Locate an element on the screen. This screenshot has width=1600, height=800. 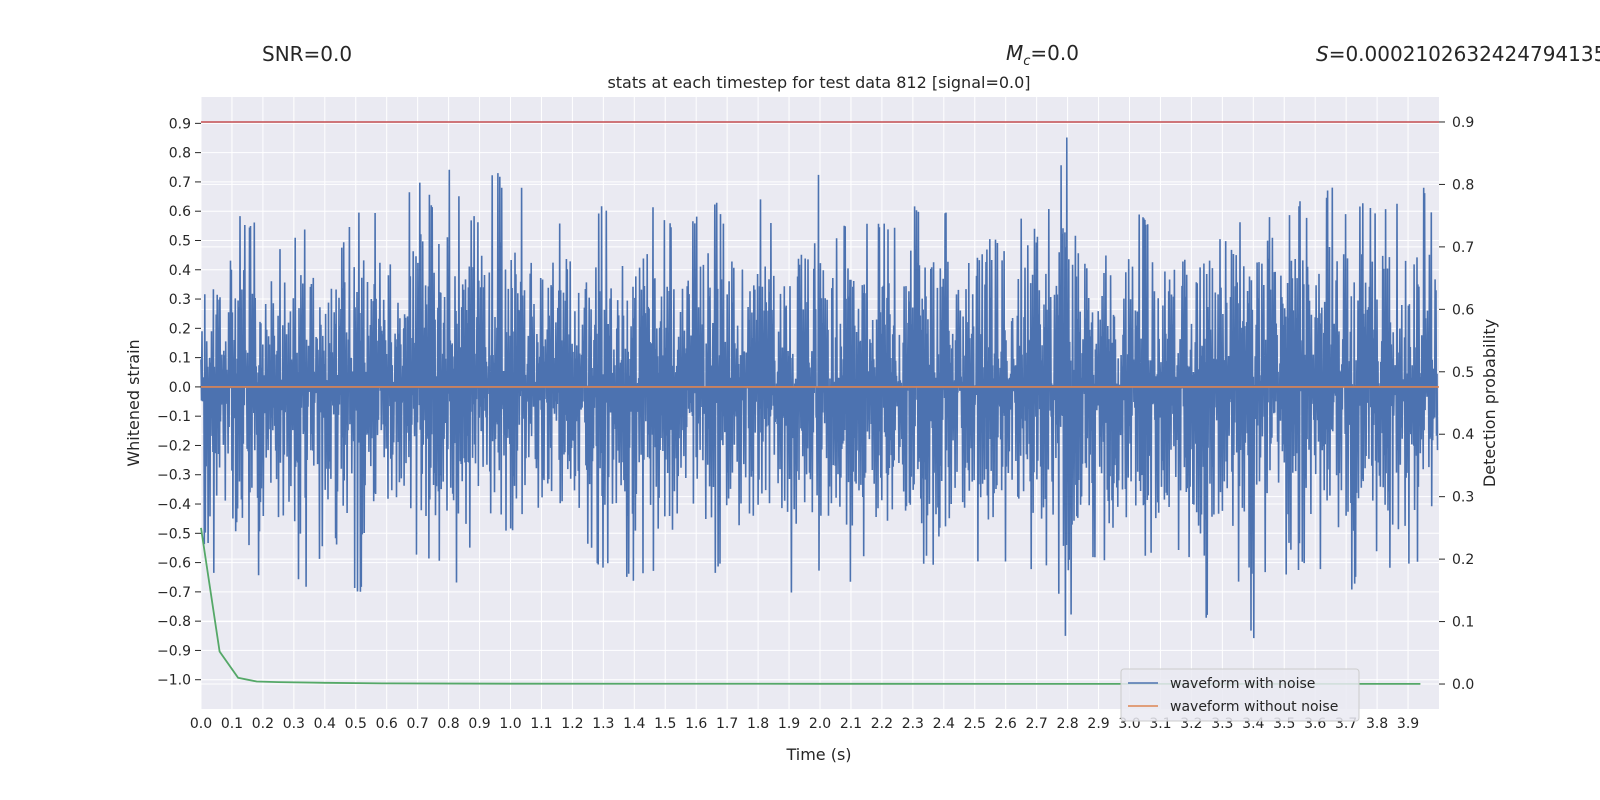
legend-label-noise: waveform with noise is located at coordinates (1242, 684).